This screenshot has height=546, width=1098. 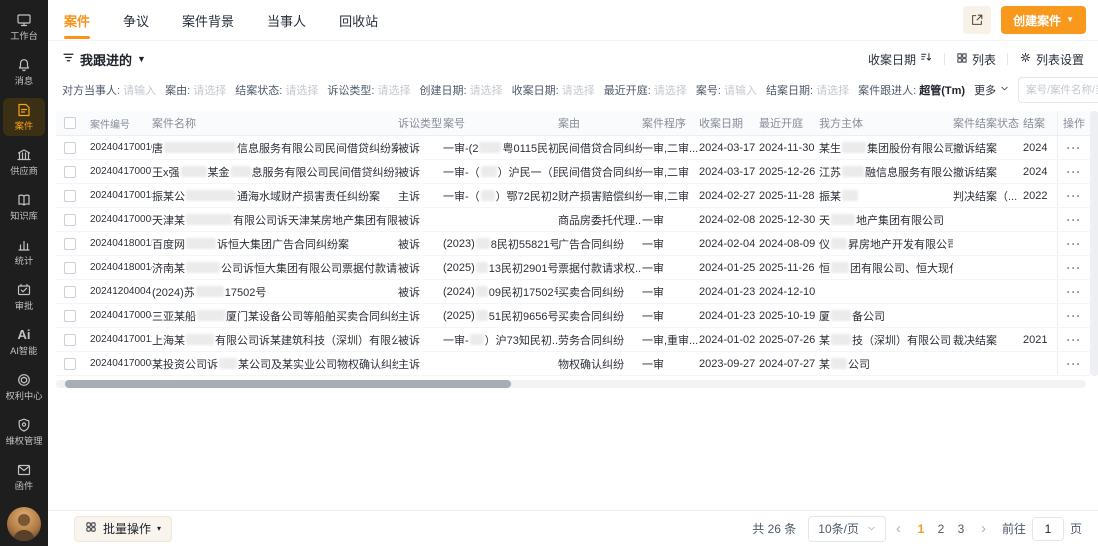 I want to click on followed-filter-dropdown: 我跟进的 ▼, so click(x=104, y=59).